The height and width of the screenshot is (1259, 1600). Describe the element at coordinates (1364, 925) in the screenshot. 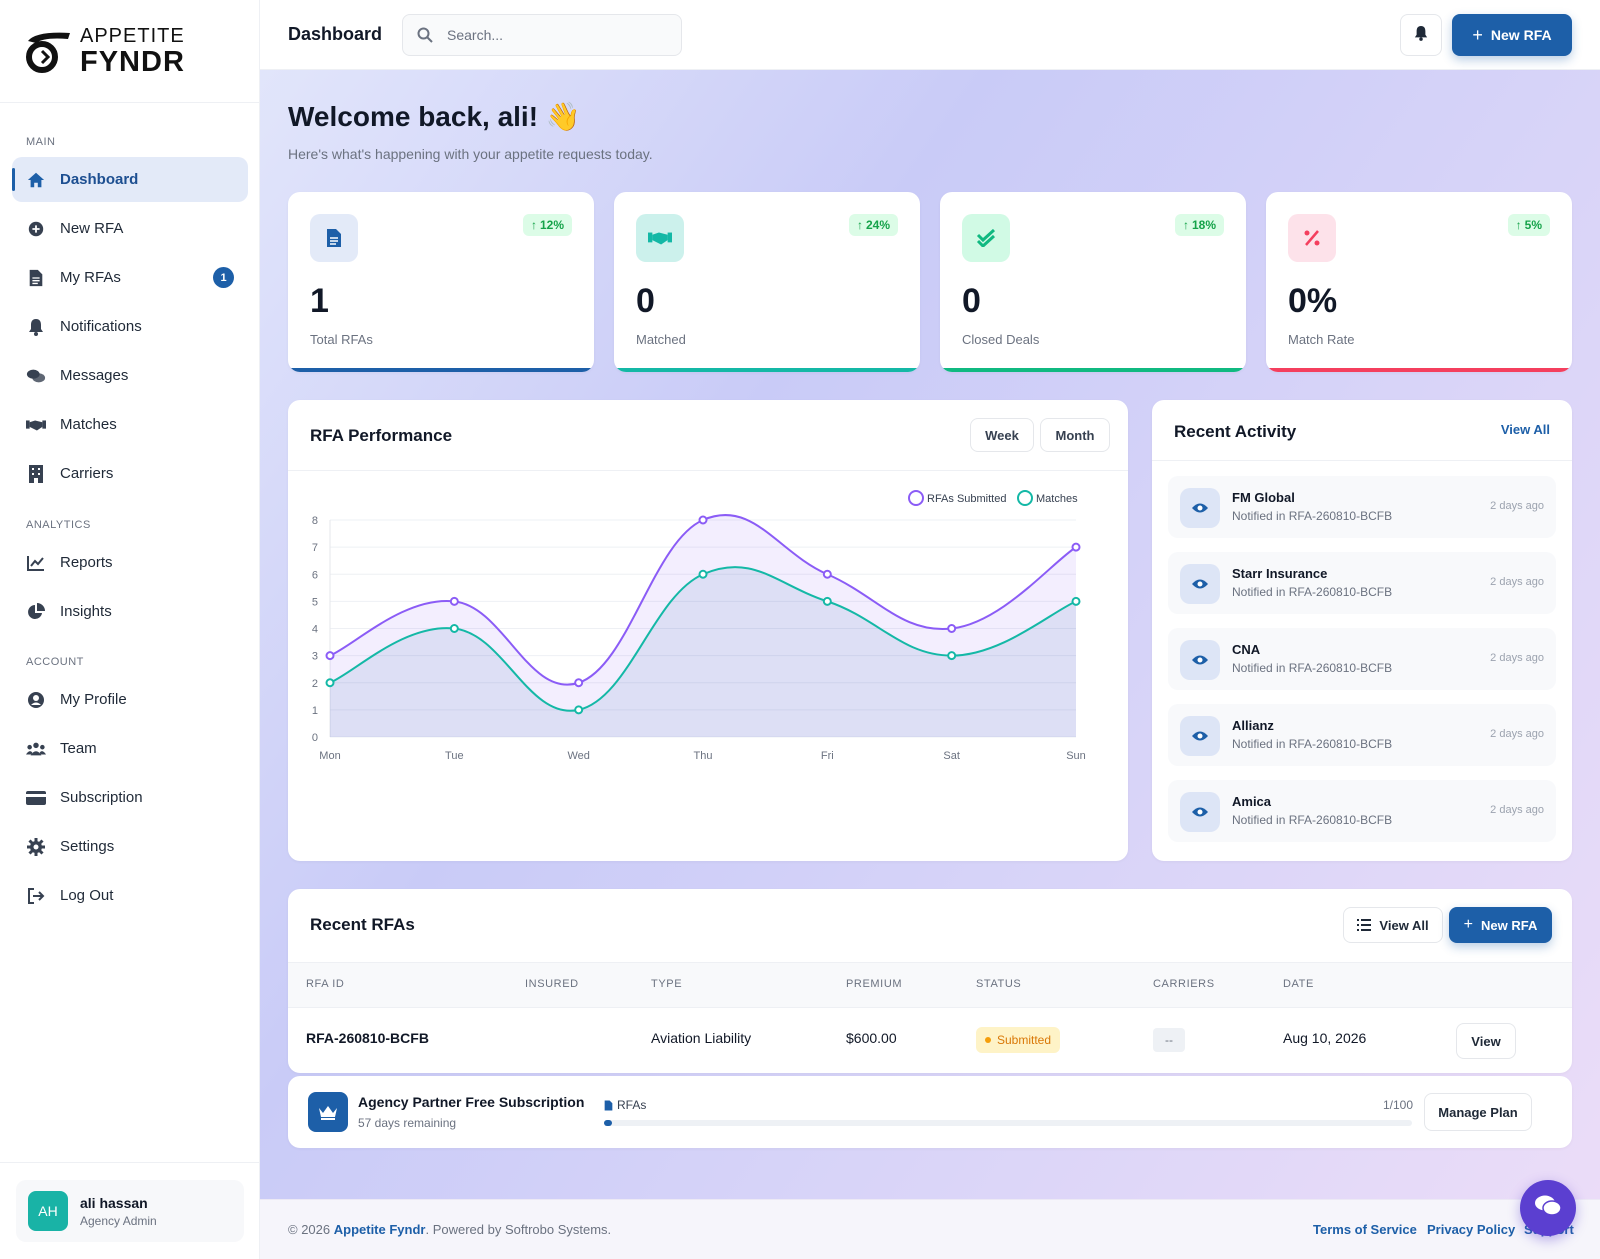

I see `list-icon` at that location.